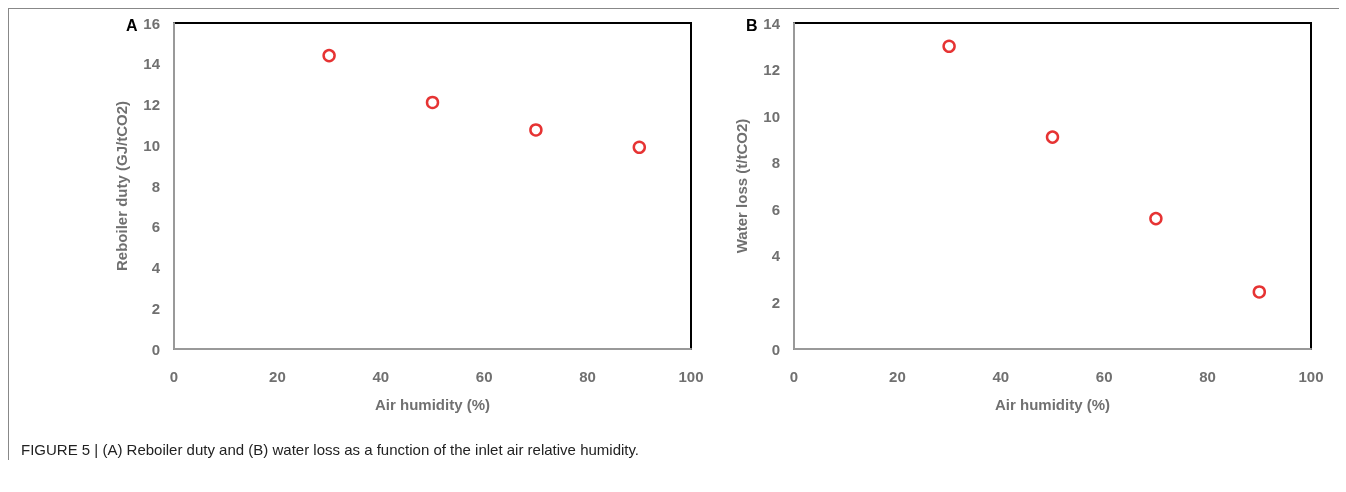 The width and height of the screenshot is (1346, 492). Describe the element at coordinates (752, 25) in the screenshot. I see `chart-title: B` at that location.